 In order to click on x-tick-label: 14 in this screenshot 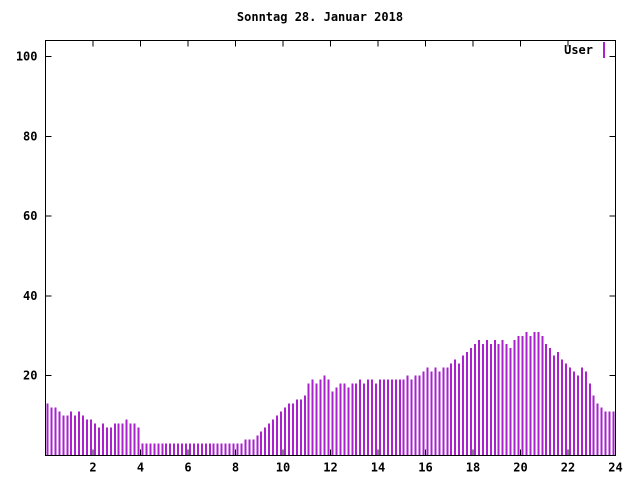, I will do `click(378, 468)`.